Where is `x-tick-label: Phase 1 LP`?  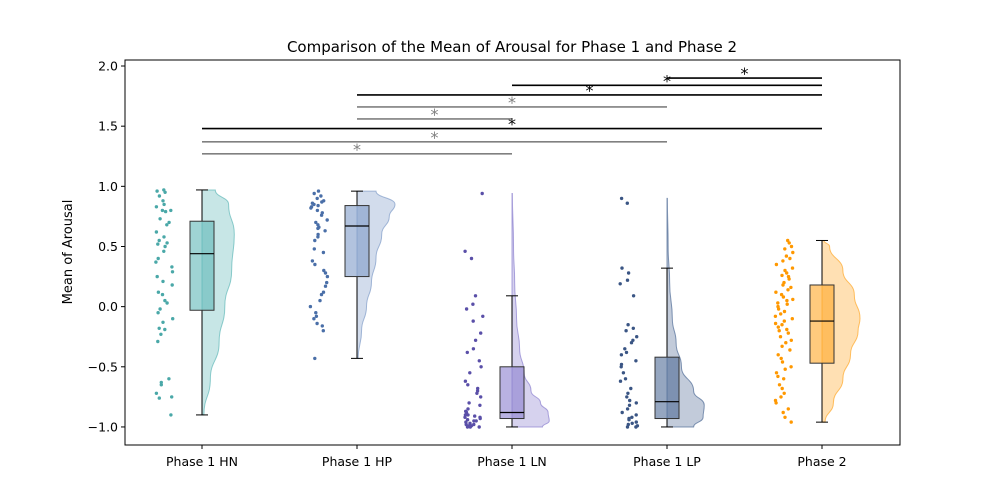
x-tick-label: Phase 1 LP is located at coordinates (667, 461).